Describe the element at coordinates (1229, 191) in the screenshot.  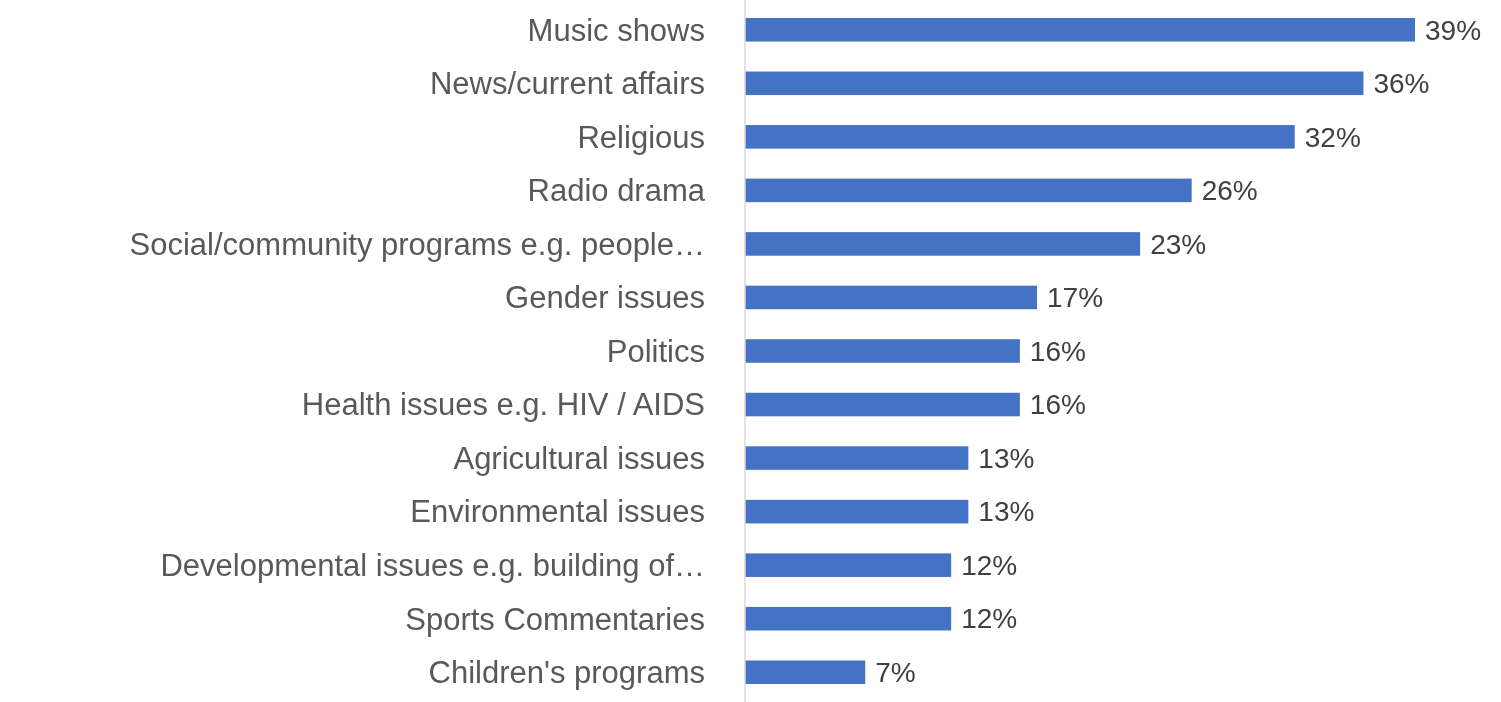
I see `data-label: 26%` at that location.